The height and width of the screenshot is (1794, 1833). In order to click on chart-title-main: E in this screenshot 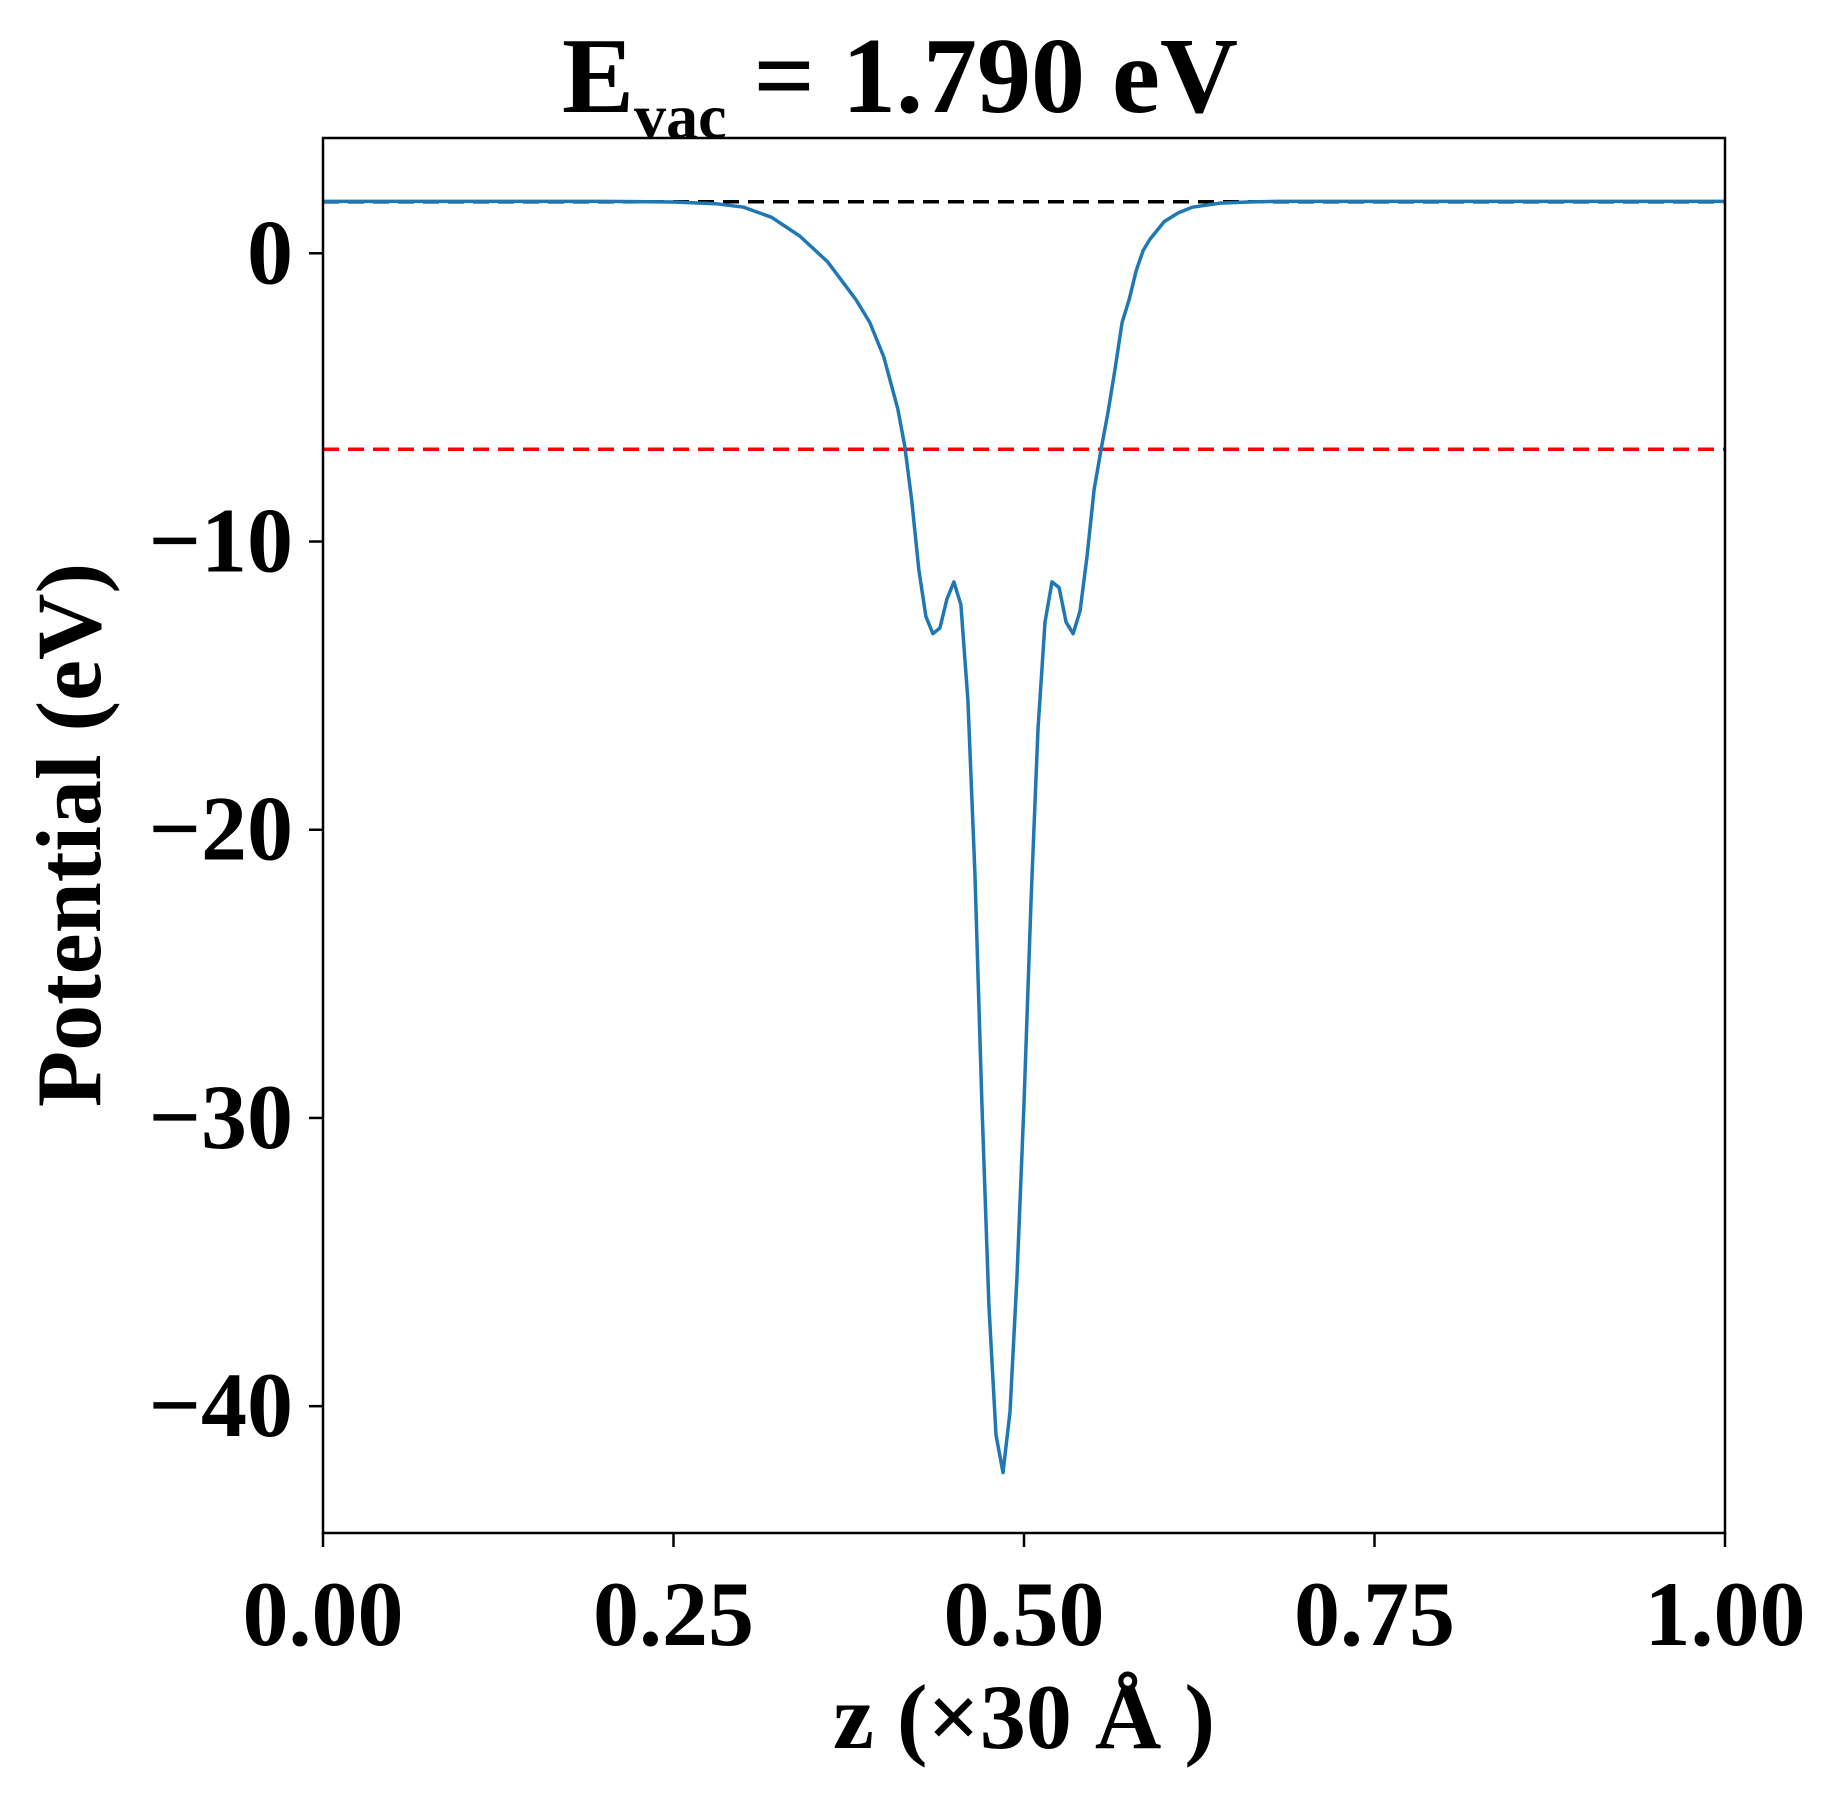, I will do `click(598, 76)`.